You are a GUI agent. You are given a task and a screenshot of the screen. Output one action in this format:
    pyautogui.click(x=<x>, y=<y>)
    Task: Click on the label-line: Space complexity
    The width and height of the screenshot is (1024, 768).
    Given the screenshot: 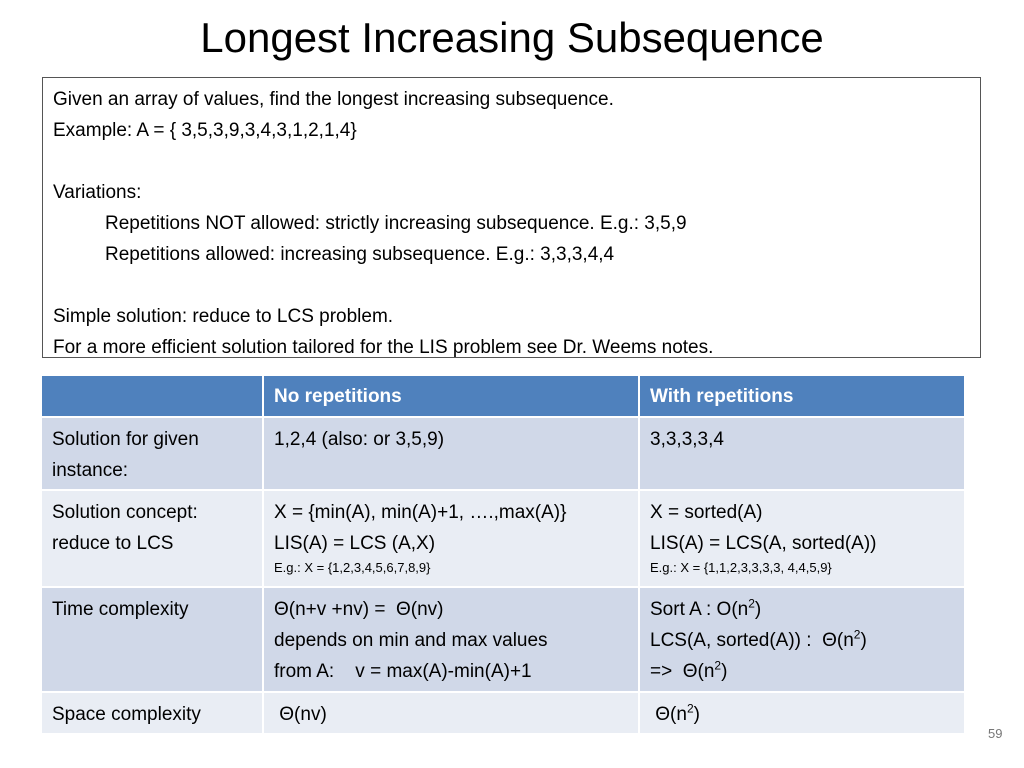 What is the action you would take?
    pyautogui.click(x=126, y=714)
    